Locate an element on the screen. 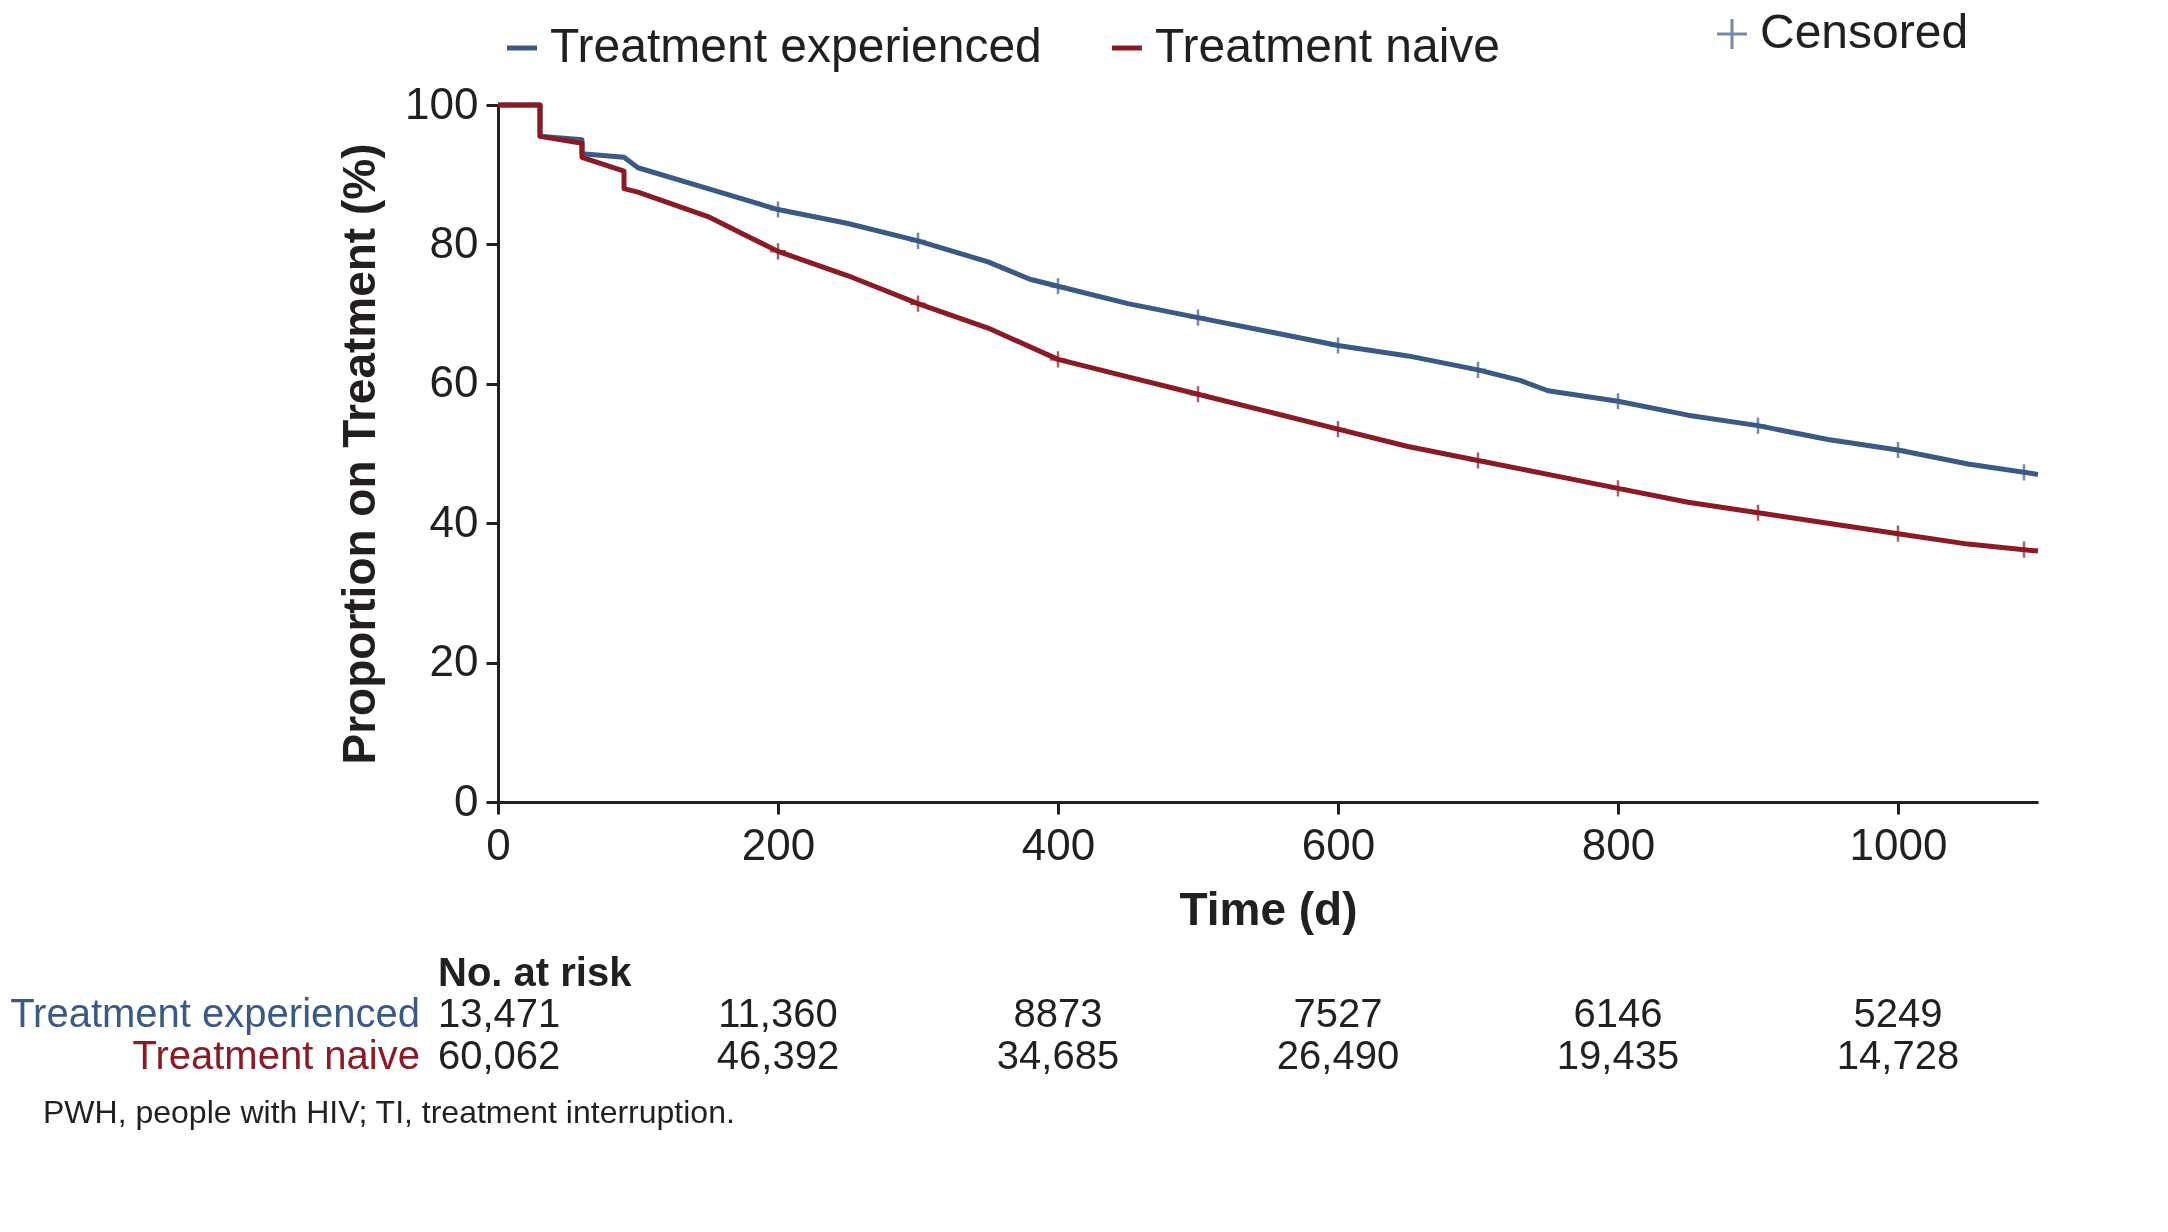  text: Treatment experienced is located at coordinates (215, 1013).